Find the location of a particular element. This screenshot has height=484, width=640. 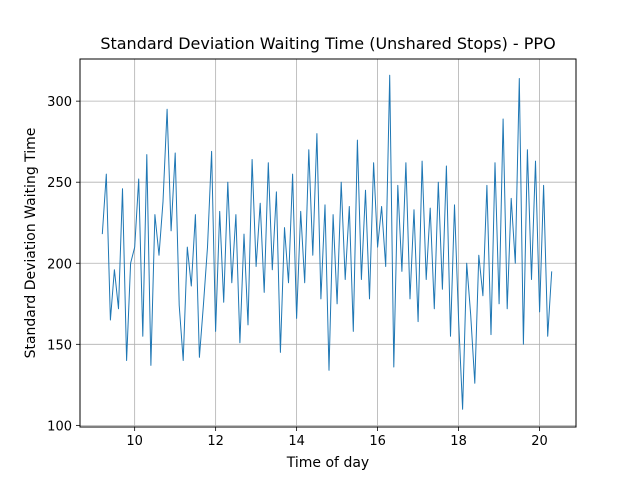

y-tick-label: 150 is located at coordinates (59, 345).